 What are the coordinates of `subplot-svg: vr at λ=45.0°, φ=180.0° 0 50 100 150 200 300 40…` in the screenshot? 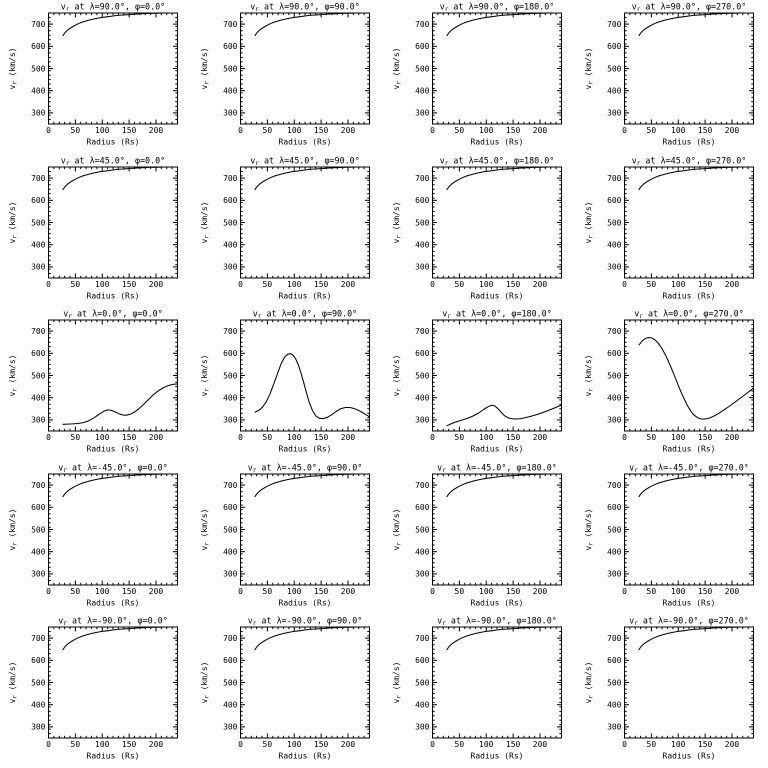 It's located at (477, 227).